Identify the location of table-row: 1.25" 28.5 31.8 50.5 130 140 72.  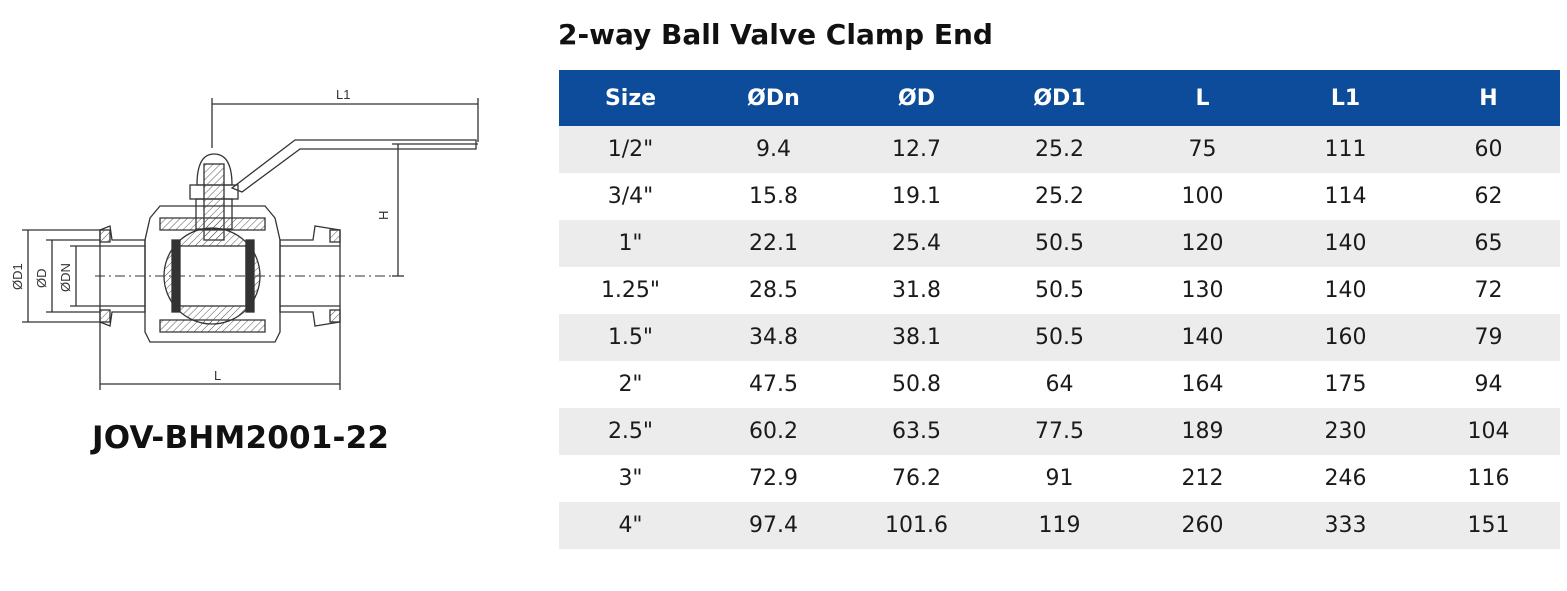
(1059, 290).